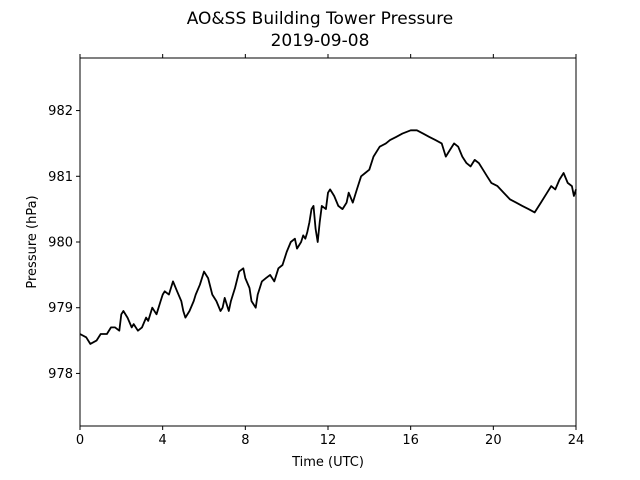 Image resolution: width=640 pixels, height=480 pixels. What do you see at coordinates (320, 41) in the screenshot?
I see `chart-subtitle: 2019-09-08` at bounding box center [320, 41].